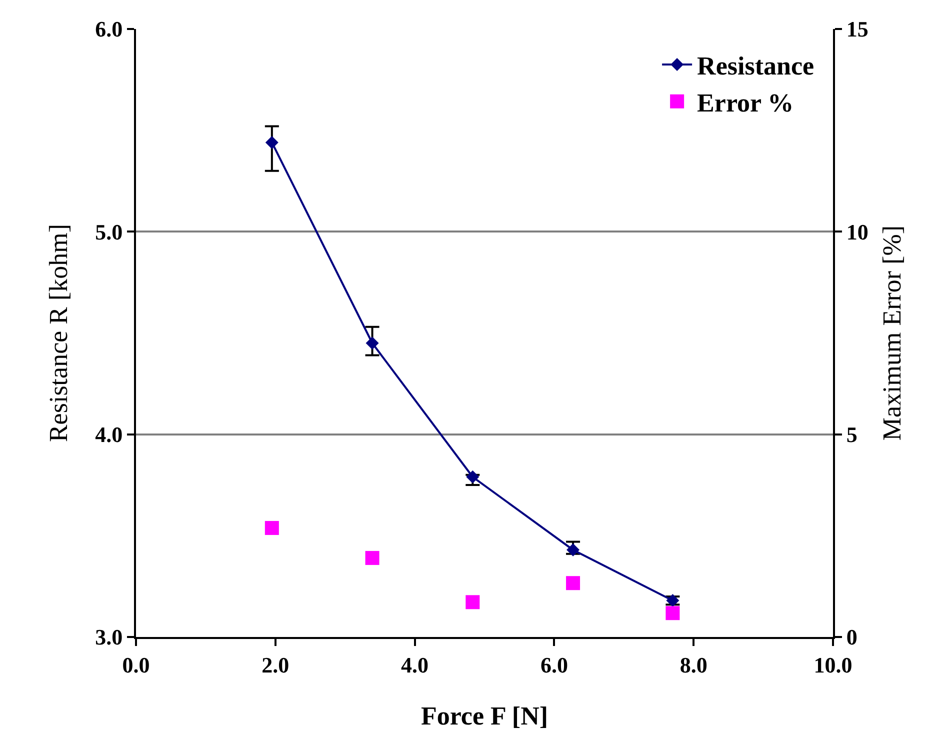  Describe the element at coordinates (136, 665) in the screenshot. I see `x-tick-label: 0.0` at that location.